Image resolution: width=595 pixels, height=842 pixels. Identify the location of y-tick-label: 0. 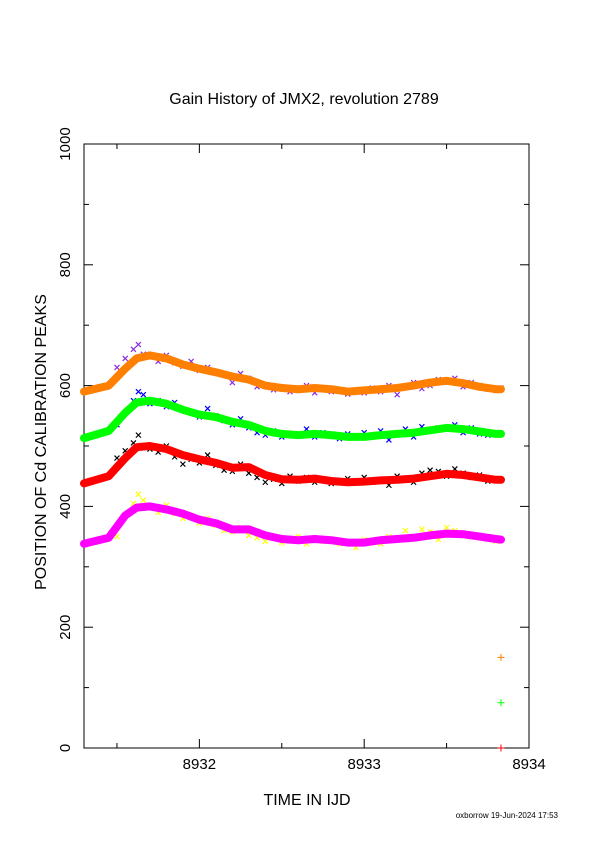
(65, 748).